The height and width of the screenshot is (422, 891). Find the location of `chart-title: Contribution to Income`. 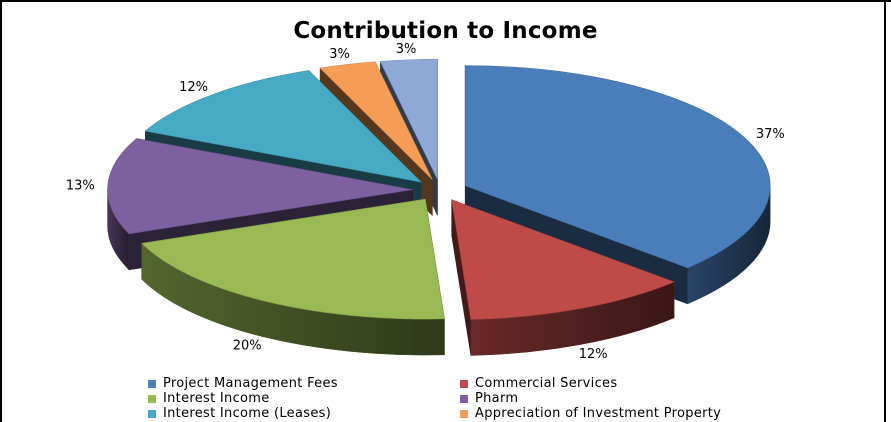

chart-title: Contribution to Income is located at coordinates (445, 31).